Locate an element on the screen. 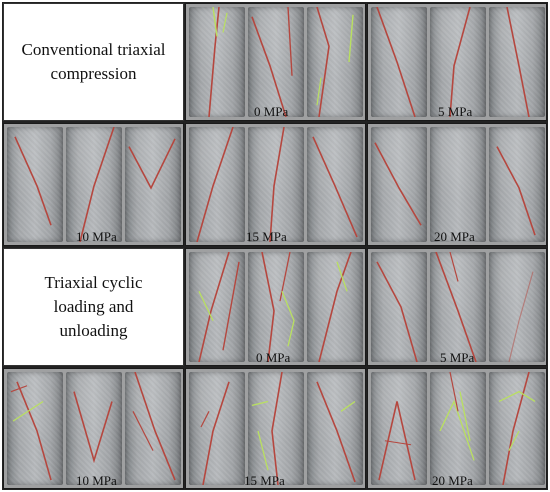 This screenshot has width=550, height=492. specimen-group-conventional-0mpa: 0 MPa is located at coordinates (275, 62).